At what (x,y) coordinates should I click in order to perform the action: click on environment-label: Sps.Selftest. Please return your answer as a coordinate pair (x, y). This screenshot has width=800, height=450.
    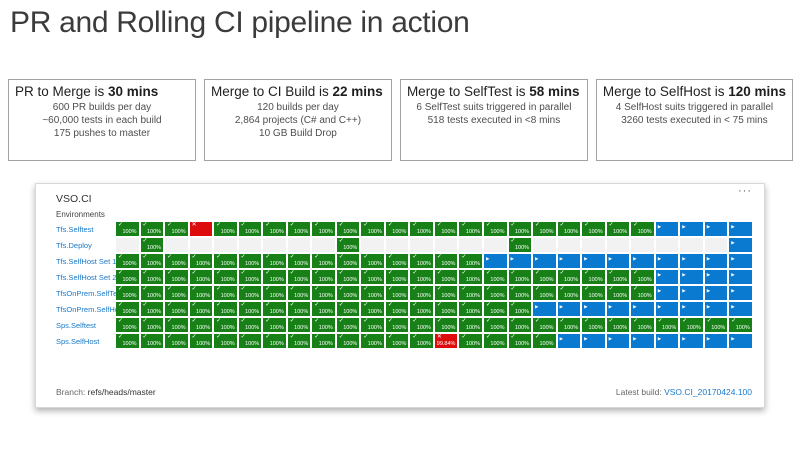
    Looking at the image, I should click on (76, 325).